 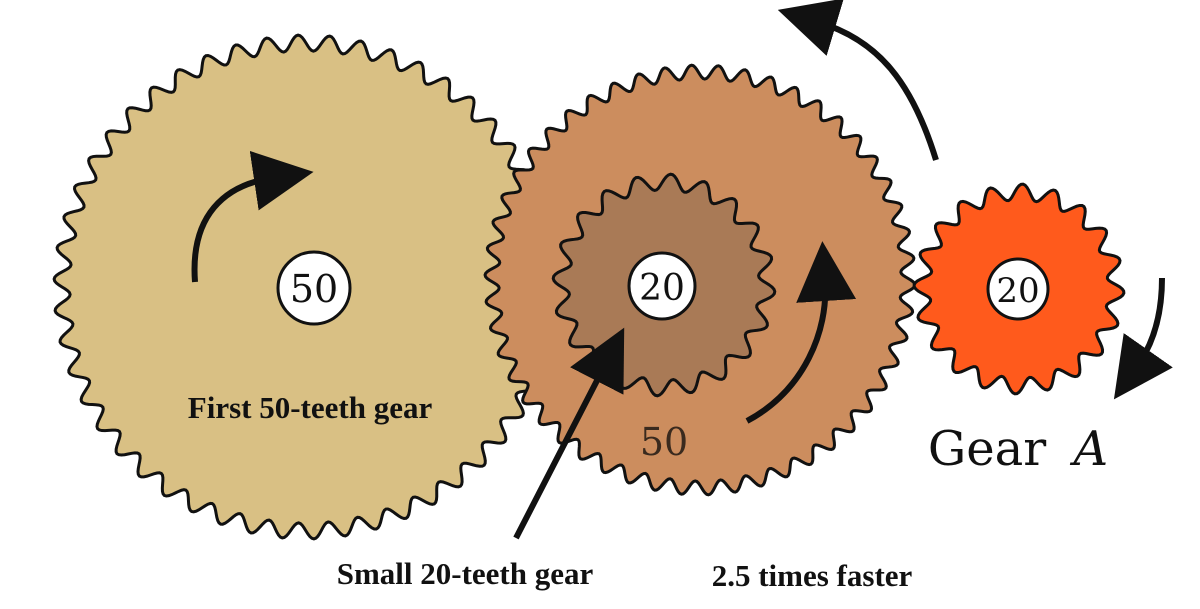 I want to click on top-rotation-arrow-icon, so click(x=858, y=80).